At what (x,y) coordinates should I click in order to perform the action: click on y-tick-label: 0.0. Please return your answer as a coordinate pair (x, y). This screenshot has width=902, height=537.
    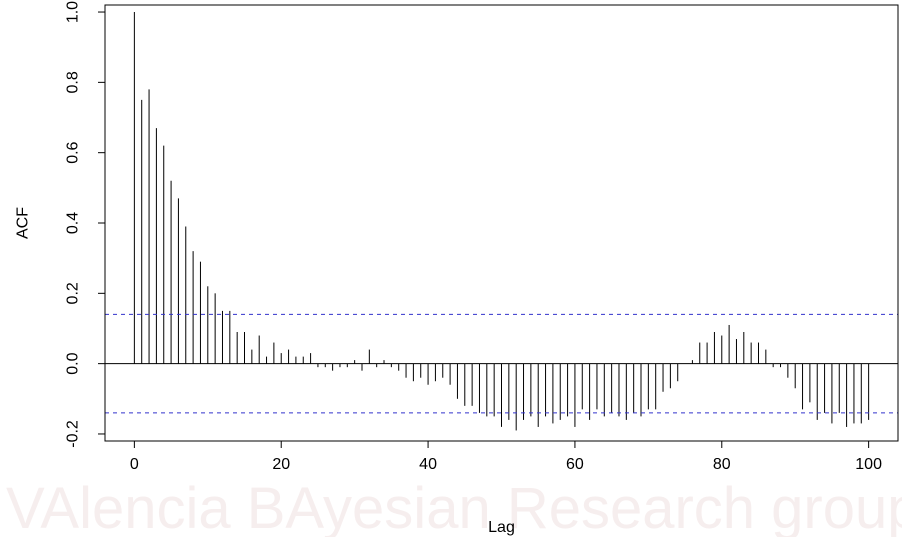
    Looking at the image, I should click on (73, 363).